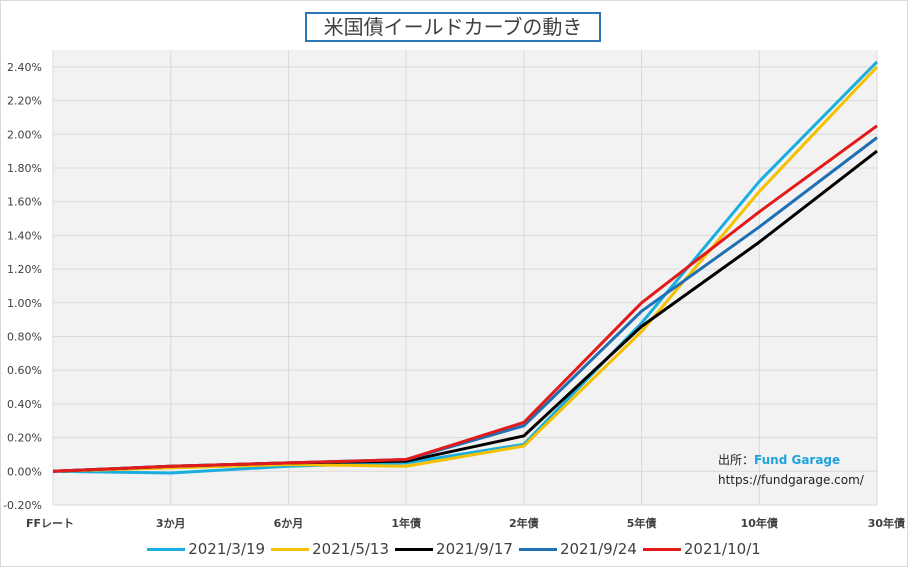 This screenshot has width=908, height=567. What do you see at coordinates (791, 480) in the screenshot?
I see `source-url: https://fundgarage.com/` at bounding box center [791, 480].